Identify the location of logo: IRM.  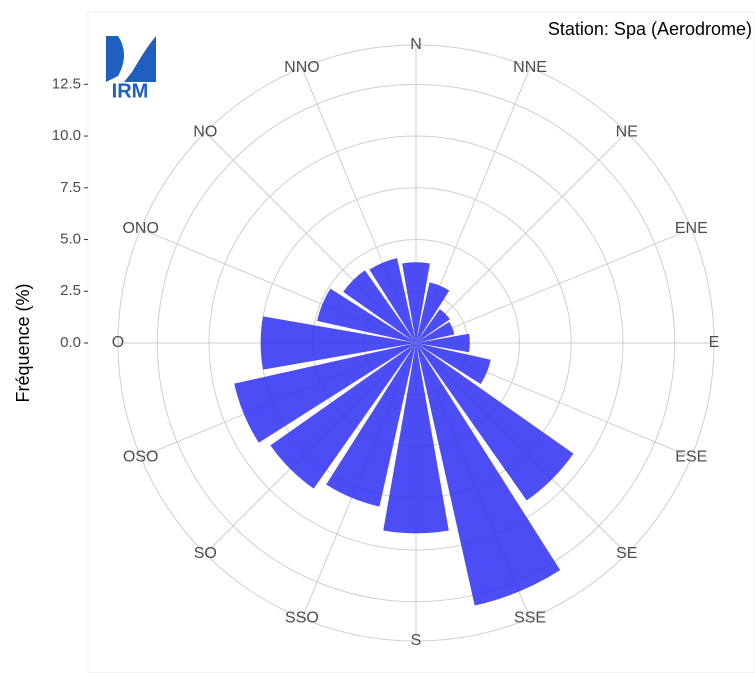
(131, 69).